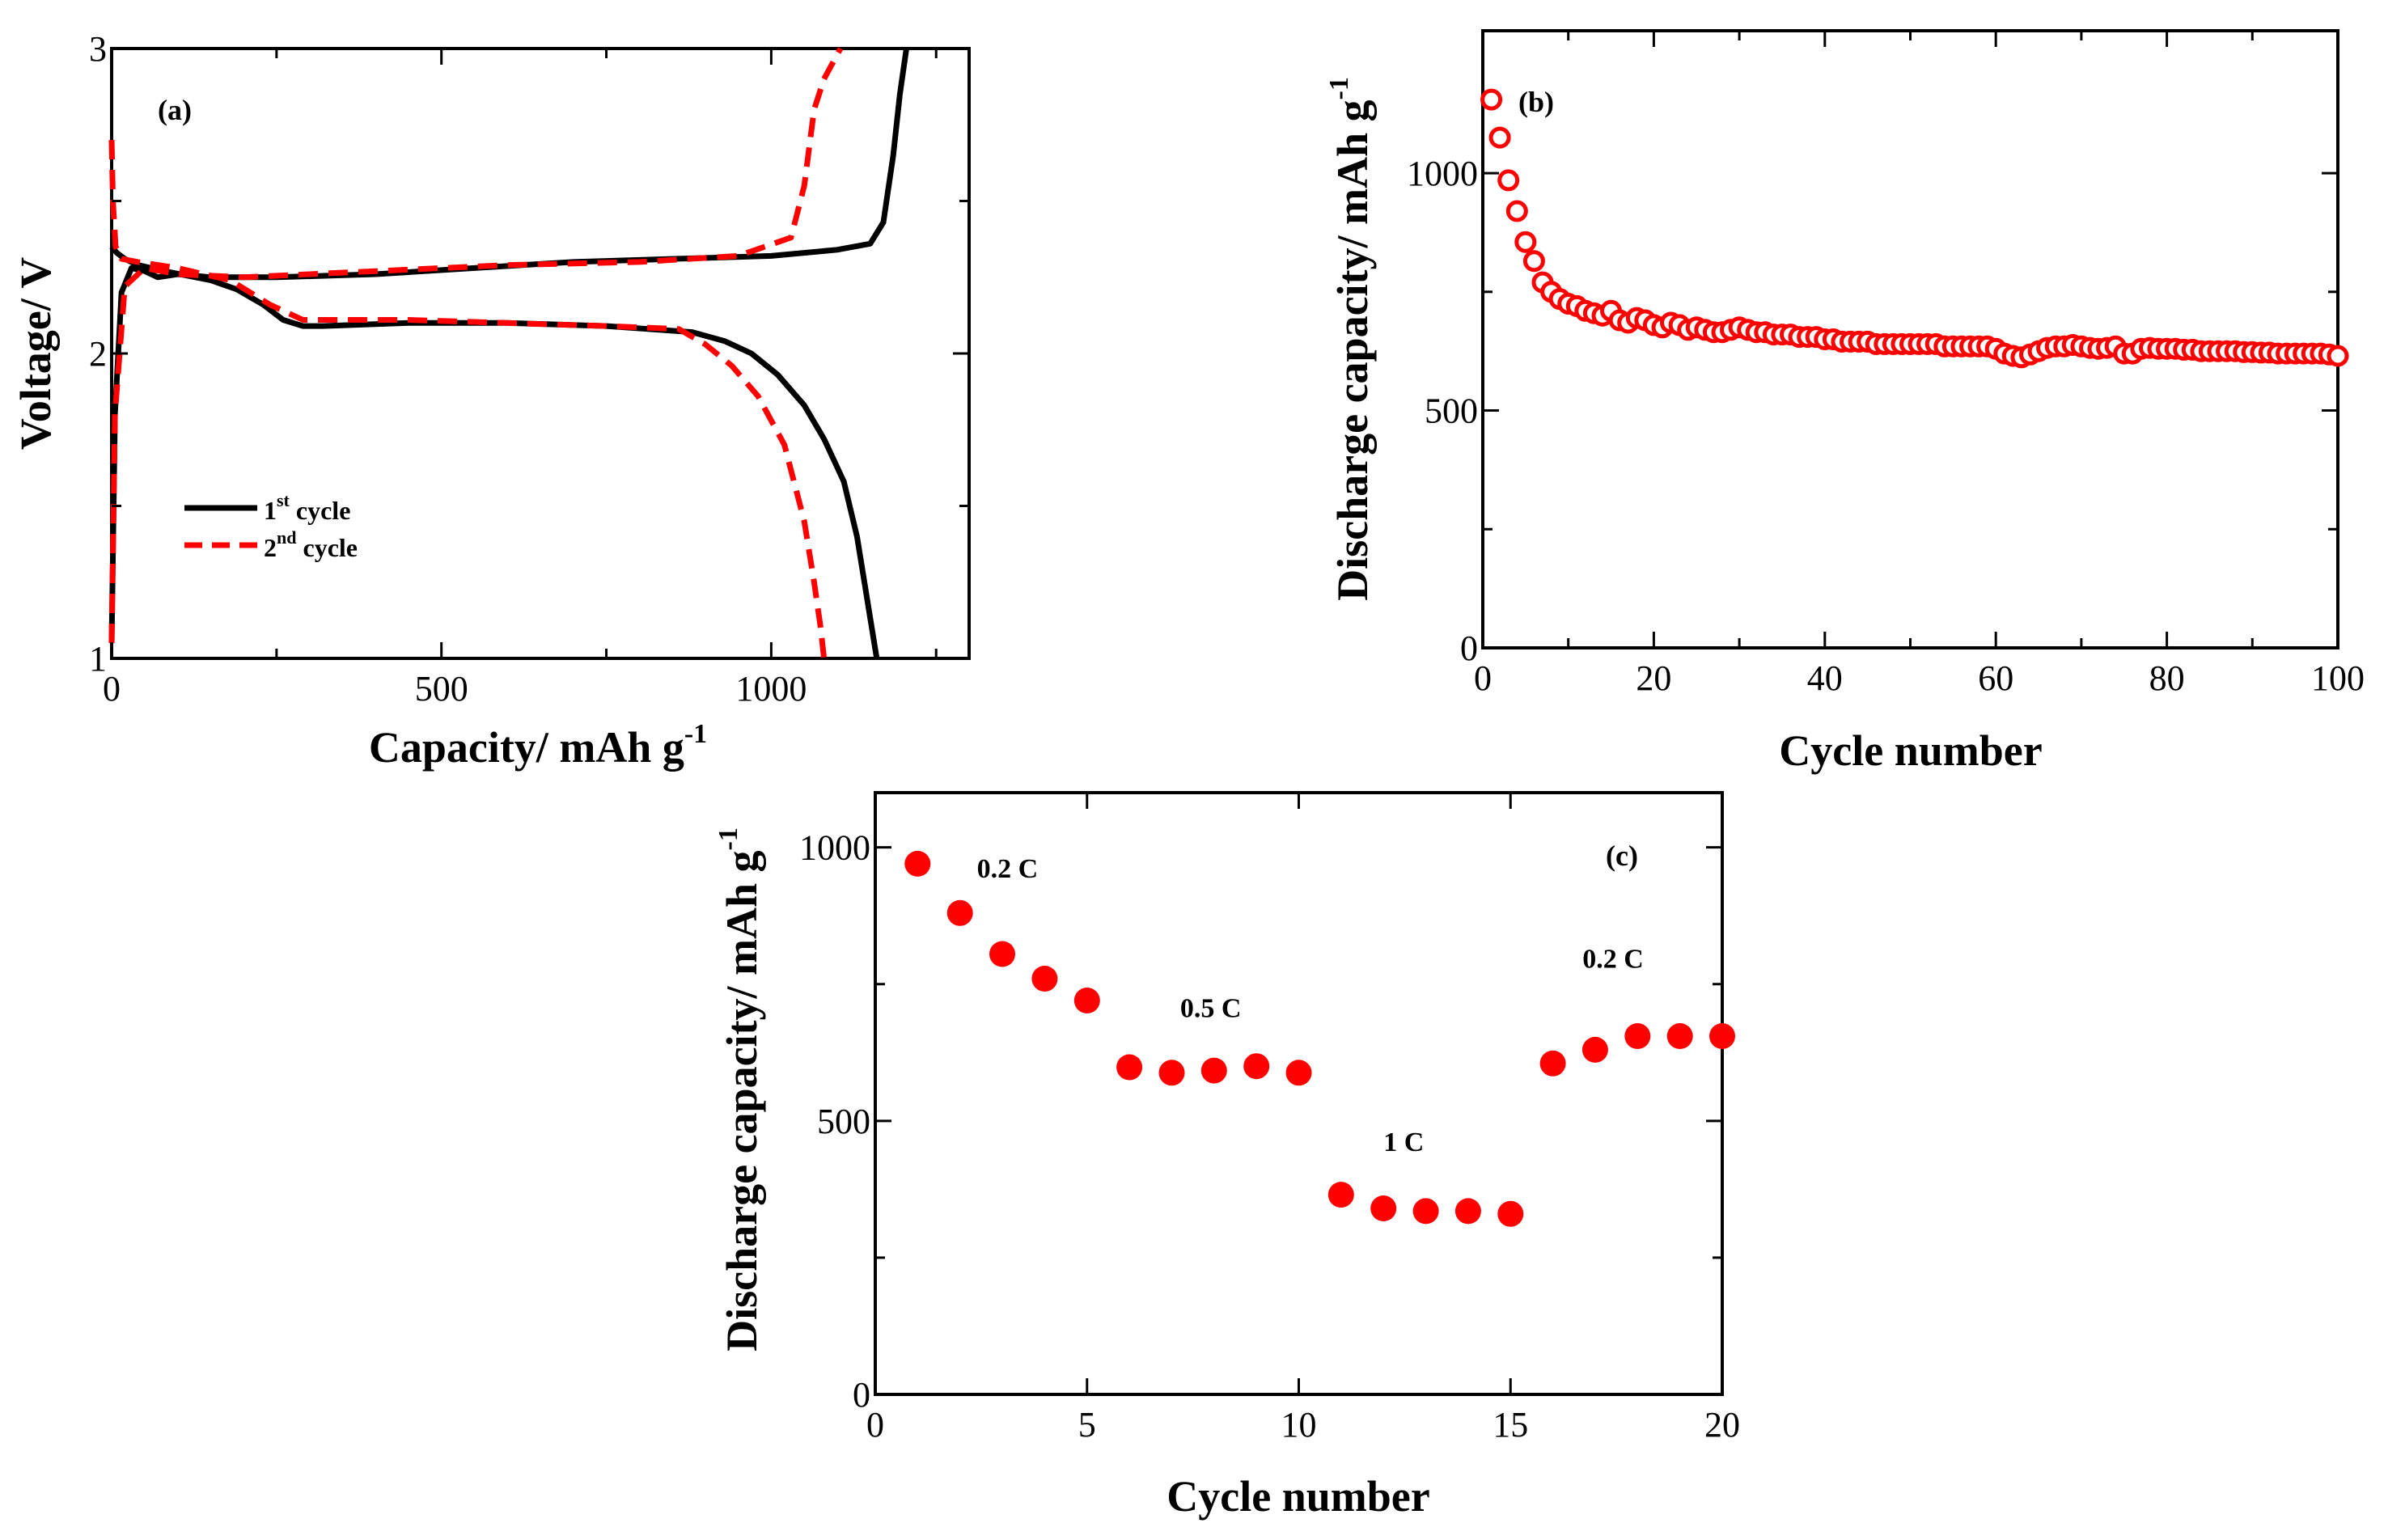 This screenshot has width=2405, height=1540. I want to click on panel-c-y-axis-title: Discharge capacity/ mAh g-1, so click(739, 1089).